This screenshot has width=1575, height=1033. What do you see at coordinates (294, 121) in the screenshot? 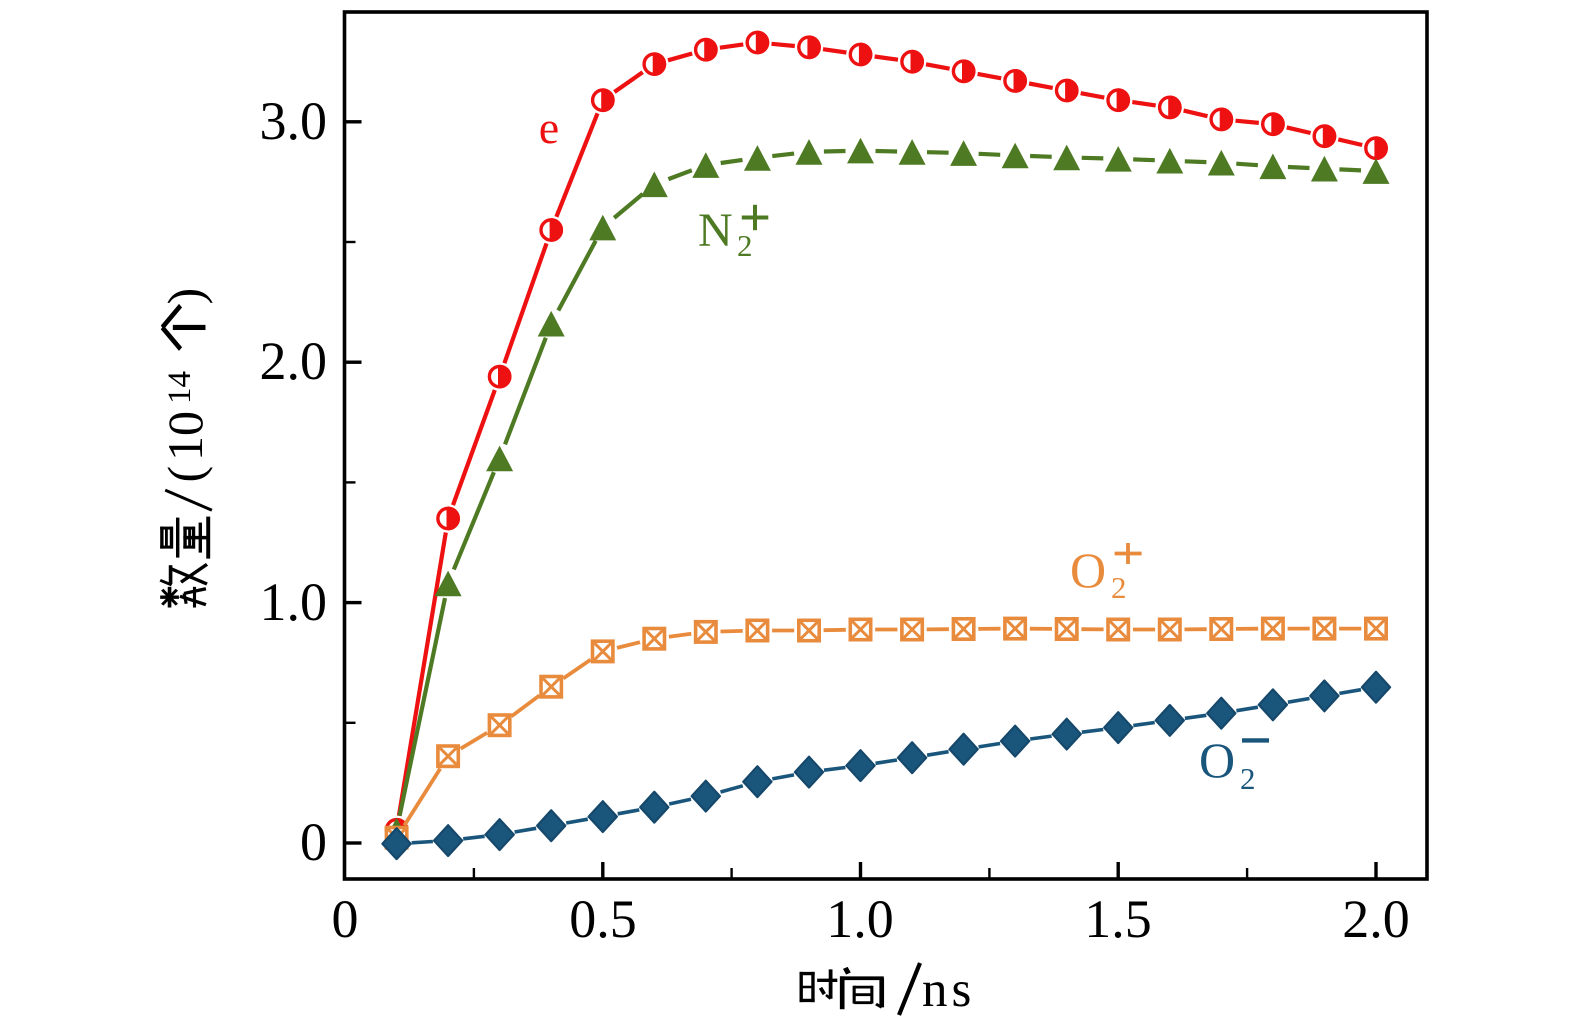
I see `svg-text: 3.0` at bounding box center [294, 121].